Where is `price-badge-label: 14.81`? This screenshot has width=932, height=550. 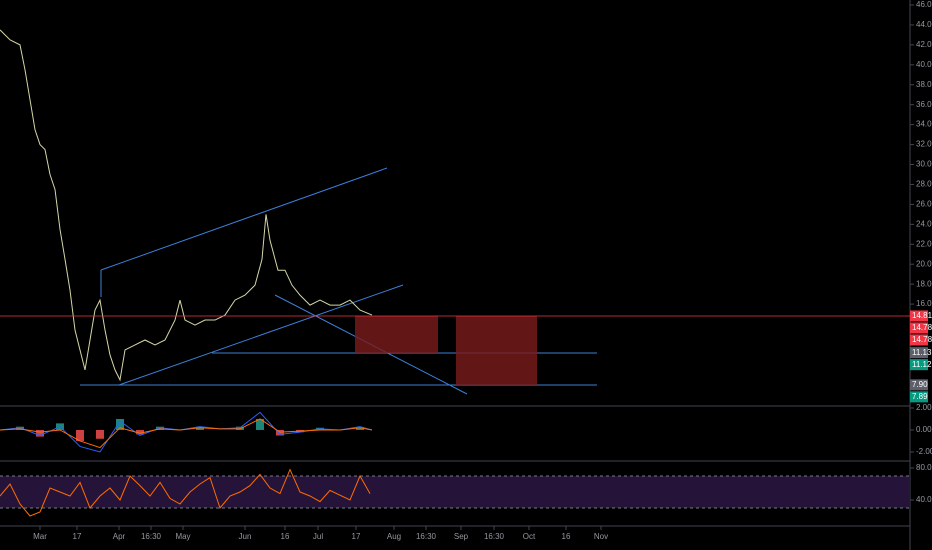
price-badge-label: 14.81 is located at coordinates (922, 315).